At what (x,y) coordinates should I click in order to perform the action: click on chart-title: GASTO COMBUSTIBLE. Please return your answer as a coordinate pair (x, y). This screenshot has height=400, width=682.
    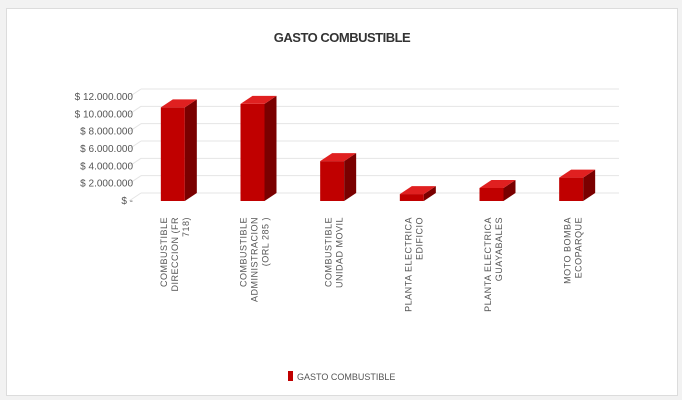
    Looking at the image, I should click on (342, 37).